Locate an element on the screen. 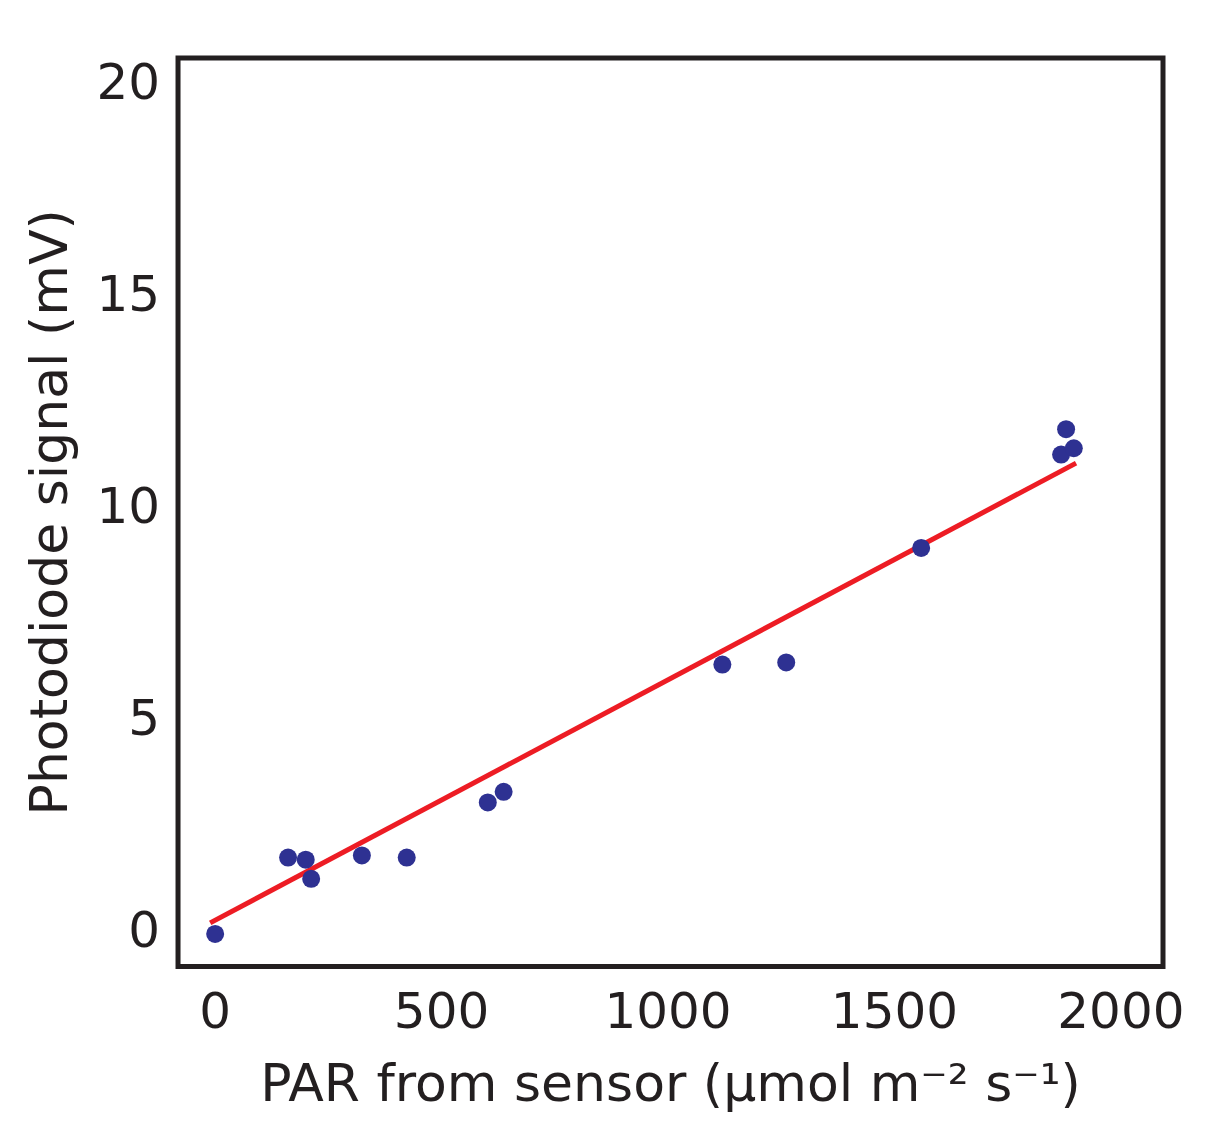  y-tick-label: 10 is located at coordinates (128, 505).